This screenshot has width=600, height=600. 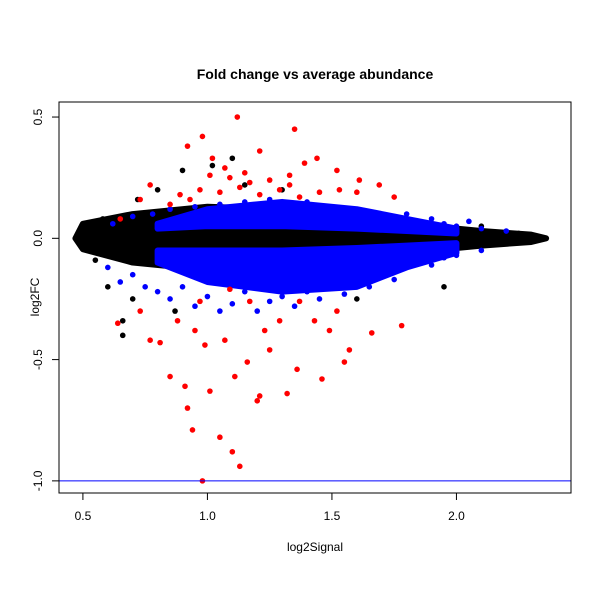 What do you see at coordinates (270, 507) in the screenshot?
I see `x-axis: 0.5 1.0 1.5 2.0` at bounding box center [270, 507].